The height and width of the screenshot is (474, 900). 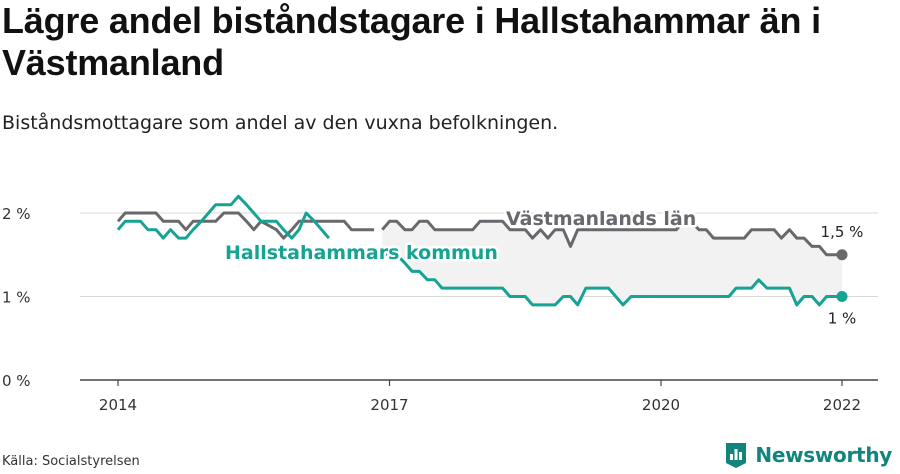 What do you see at coordinates (842, 319) in the screenshot?
I see `series-end-label: 1 %` at bounding box center [842, 319].